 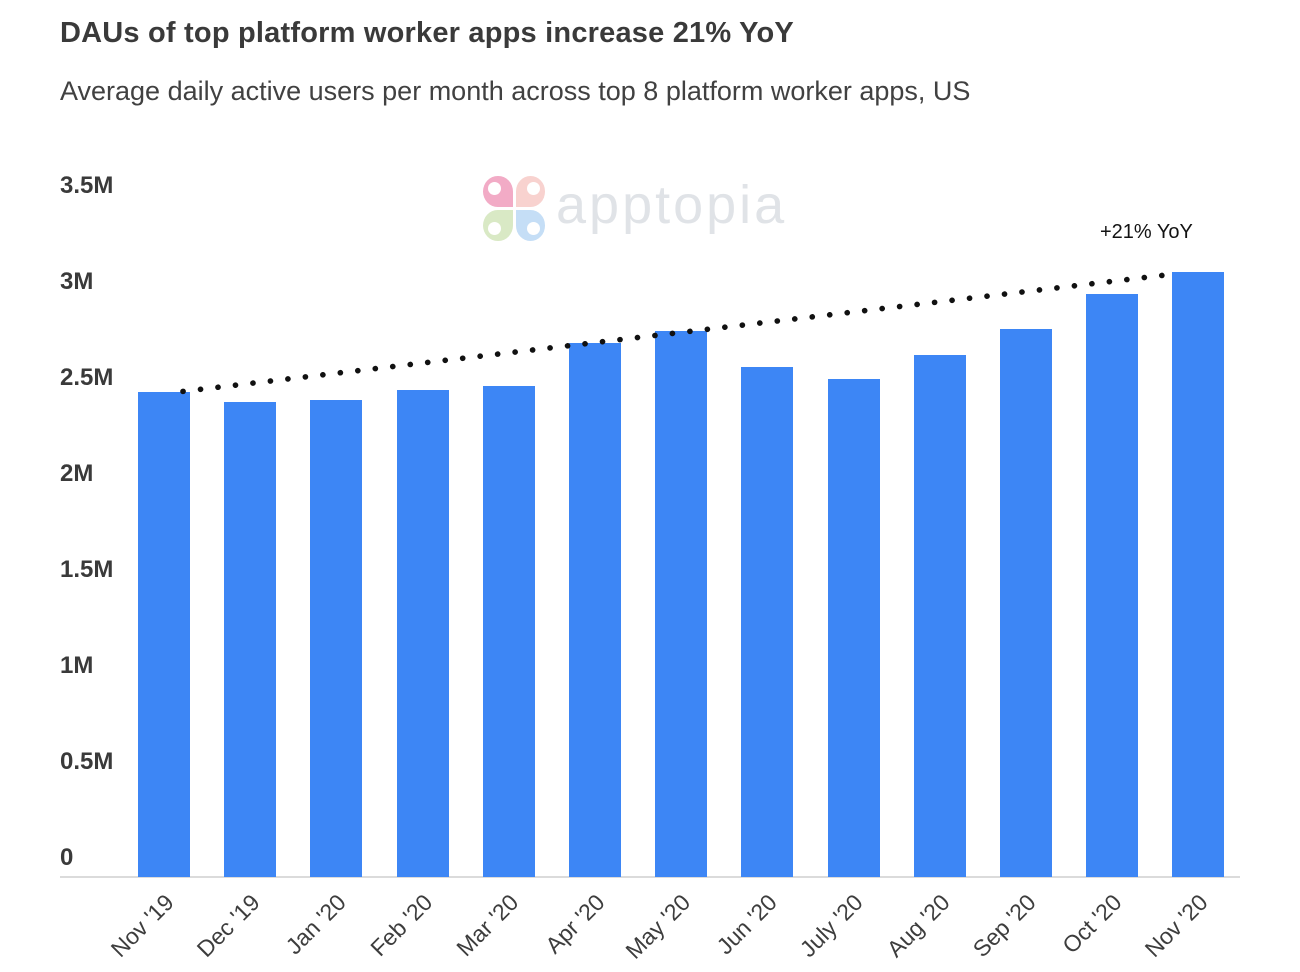 I want to click on bar-Jan '20, so click(x=336, y=638).